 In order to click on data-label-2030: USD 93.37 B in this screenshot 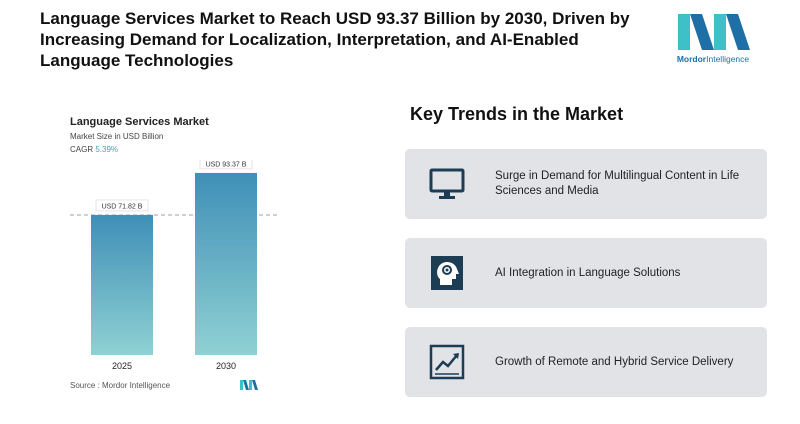, I will do `click(226, 164)`.